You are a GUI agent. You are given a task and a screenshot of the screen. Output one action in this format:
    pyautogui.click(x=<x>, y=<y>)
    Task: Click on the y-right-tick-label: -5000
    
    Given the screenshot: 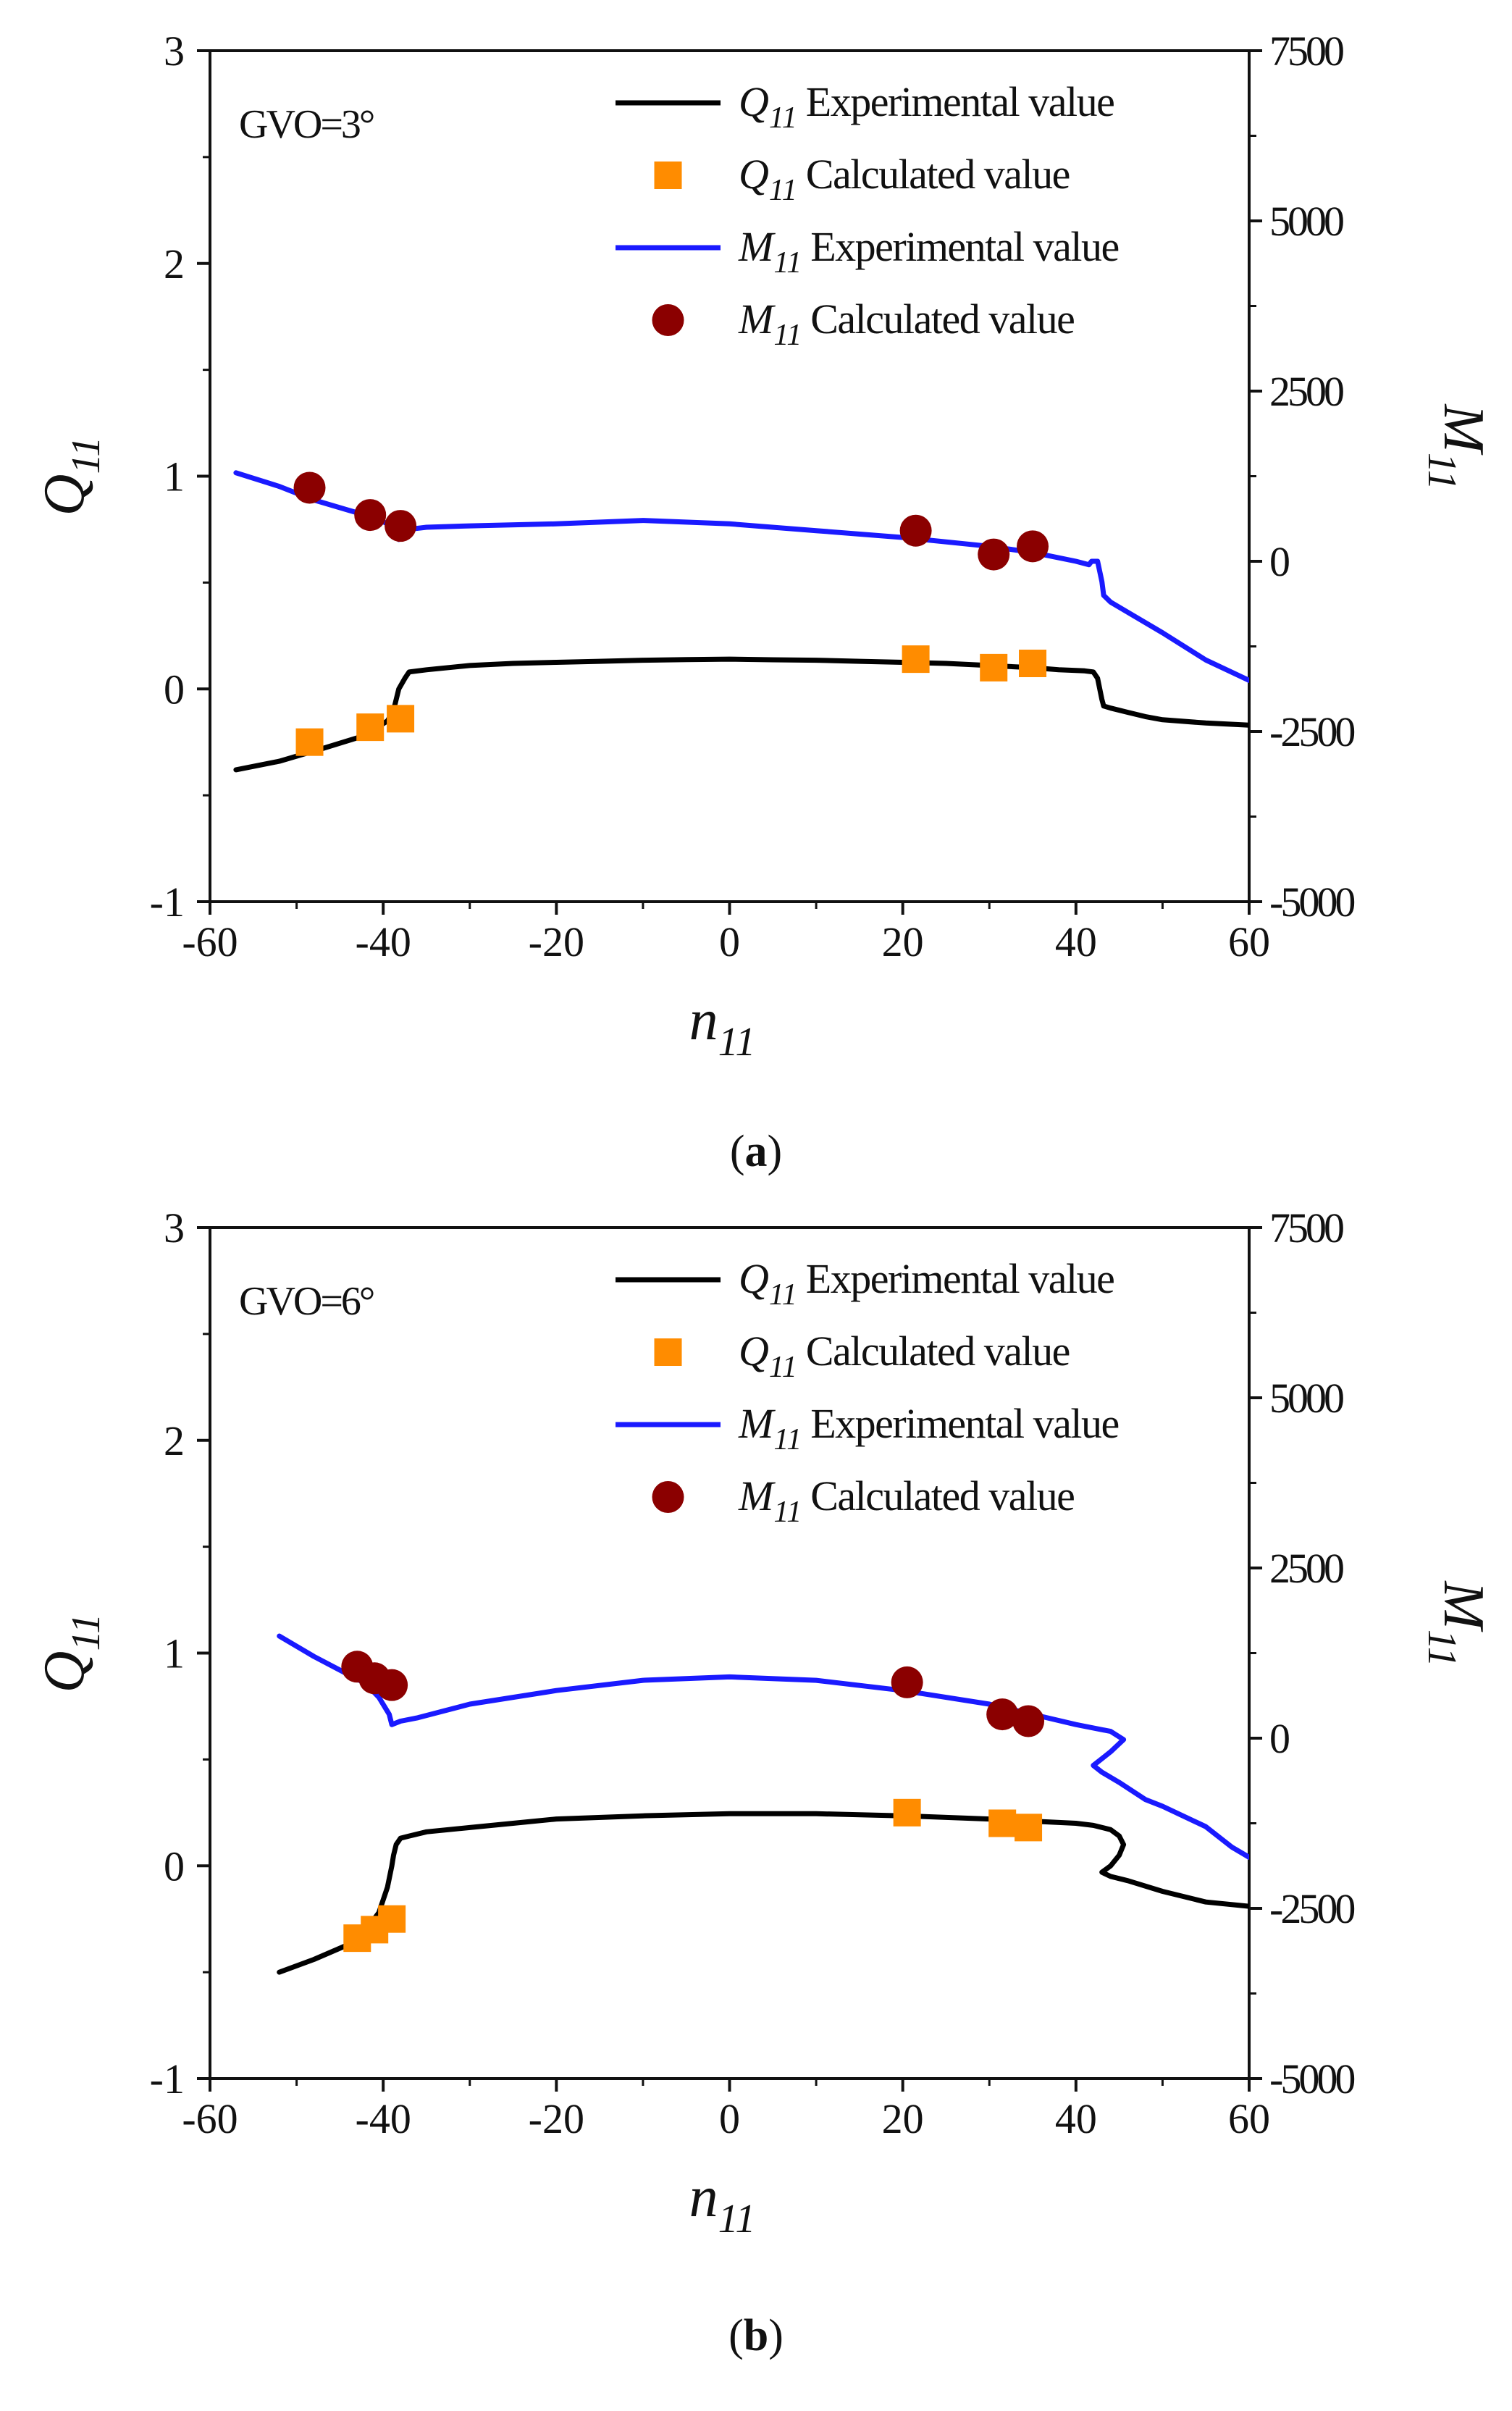 What is the action you would take?
    pyautogui.click(x=1311, y=2078)
    